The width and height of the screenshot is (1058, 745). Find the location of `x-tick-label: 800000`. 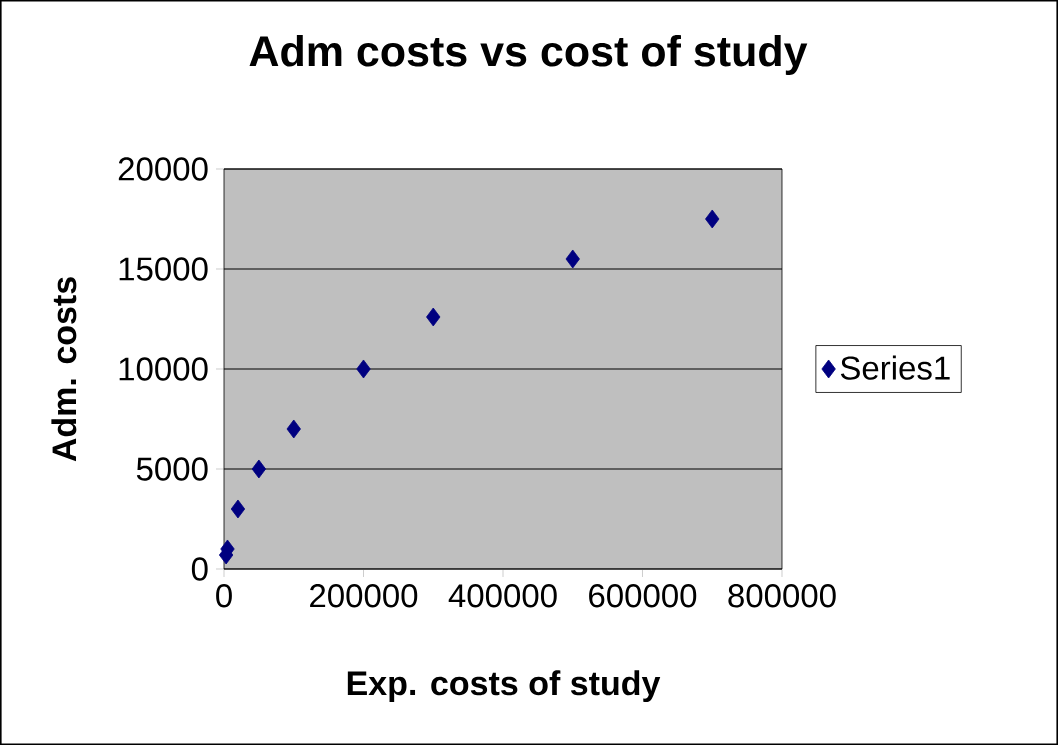

x-tick-label: 800000 is located at coordinates (782, 596).